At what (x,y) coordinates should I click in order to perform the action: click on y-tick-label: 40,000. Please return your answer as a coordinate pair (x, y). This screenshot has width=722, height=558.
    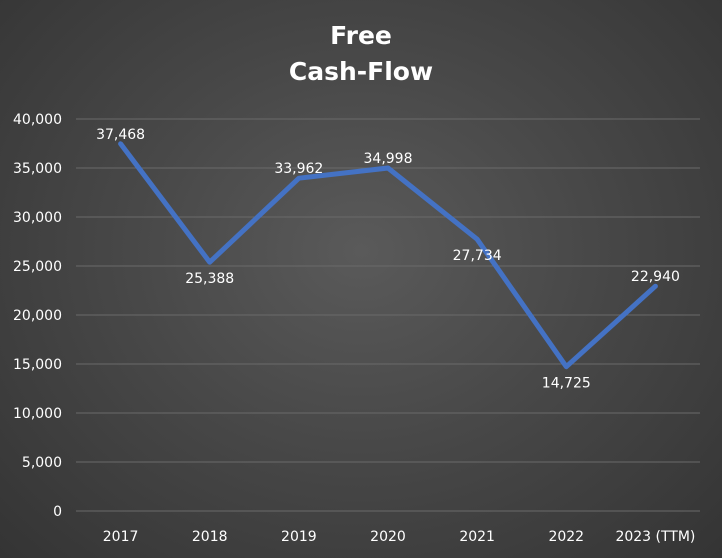
    Looking at the image, I should click on (37, 120).